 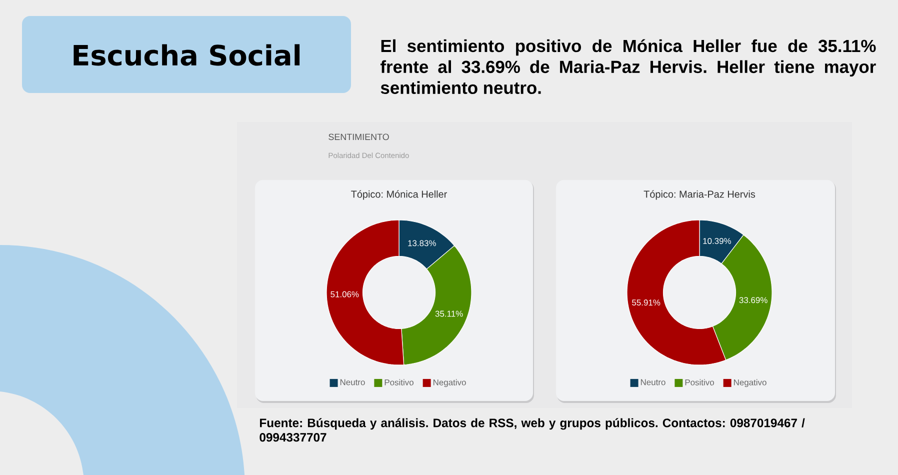 I want to click on text: SENTIMIENTO, so click(x=358, y=137).